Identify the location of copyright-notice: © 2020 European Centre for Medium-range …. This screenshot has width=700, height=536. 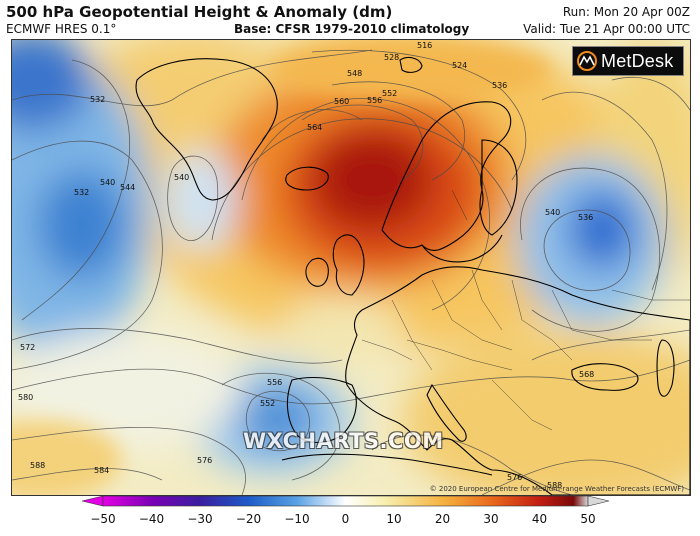
(556, 489).